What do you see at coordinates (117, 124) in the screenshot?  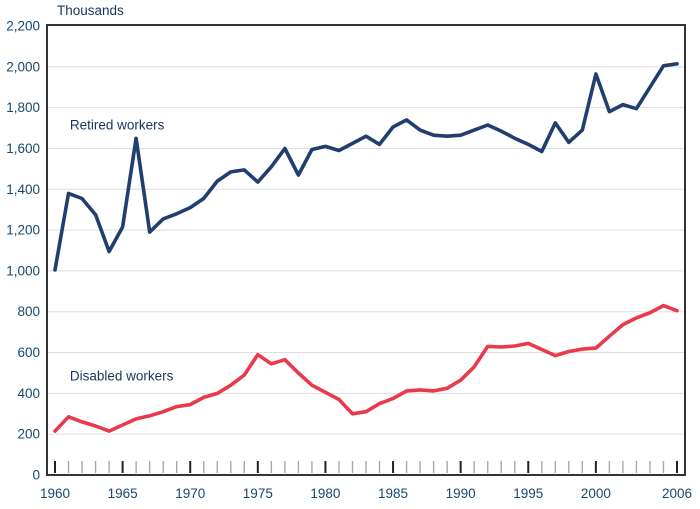 I see `retired-workers-label: Retired workers` at bounding box center [117, 124].